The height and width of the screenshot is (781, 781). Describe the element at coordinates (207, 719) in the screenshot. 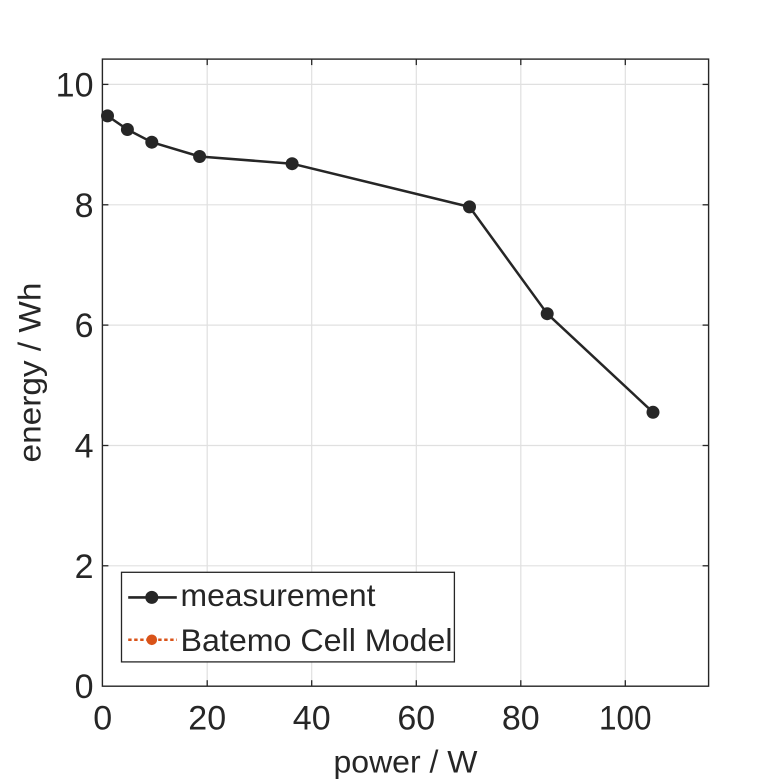

I see `svg-text: 20` at that location.